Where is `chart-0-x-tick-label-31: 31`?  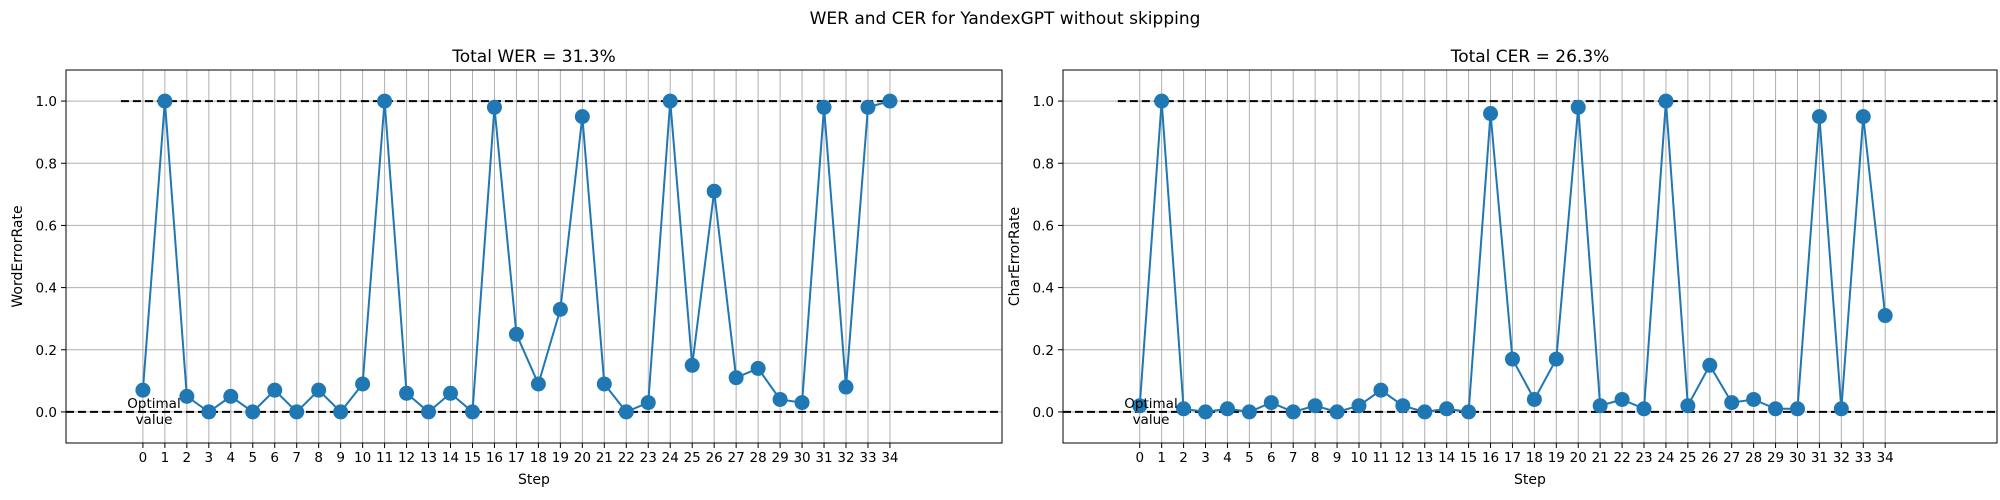
chart-0-x-tick-label-31: 31 is located at coordinates (823, 458).